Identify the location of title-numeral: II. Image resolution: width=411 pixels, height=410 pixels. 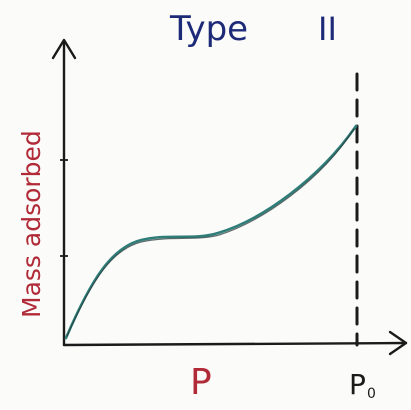
(327, 29).